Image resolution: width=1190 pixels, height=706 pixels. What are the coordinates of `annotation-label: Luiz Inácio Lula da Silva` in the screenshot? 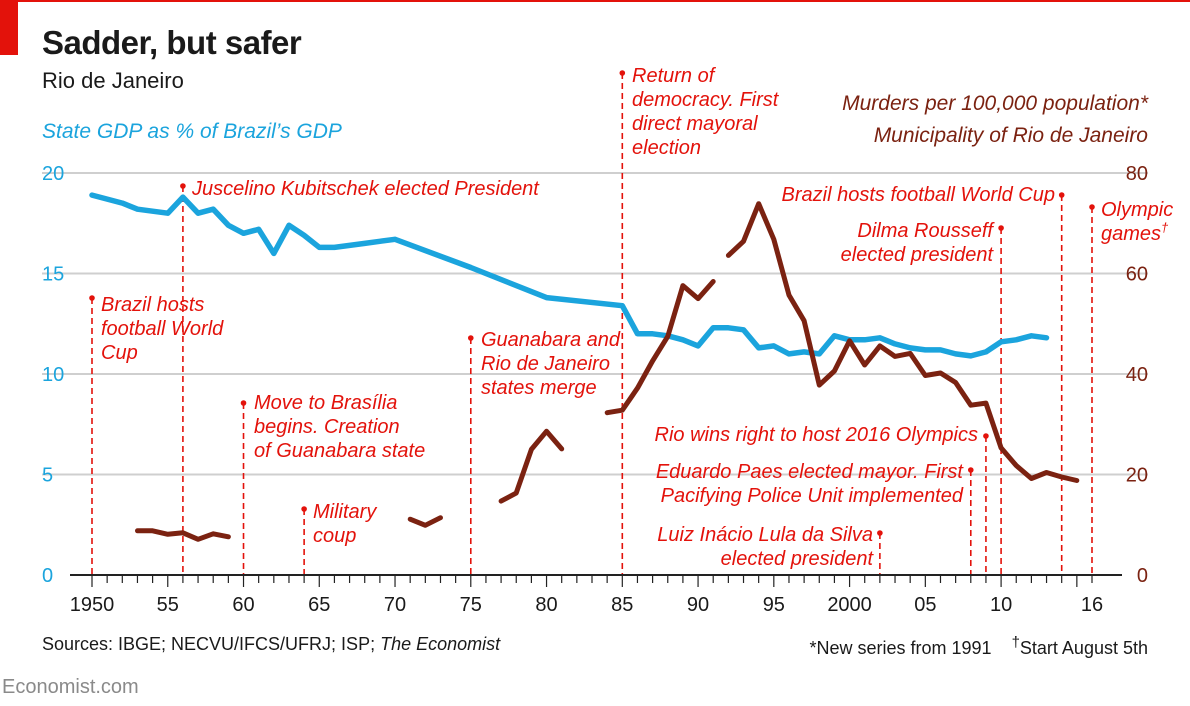 It's located at (765, 535).